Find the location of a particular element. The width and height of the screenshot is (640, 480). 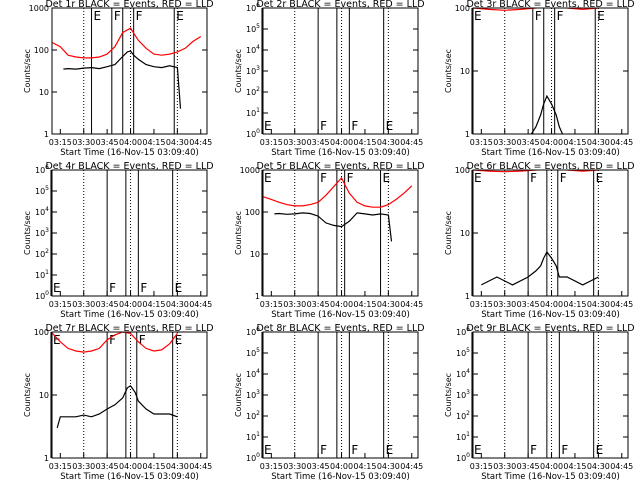

y-tick-exponent: 0 is located at coordinates (258, 455).